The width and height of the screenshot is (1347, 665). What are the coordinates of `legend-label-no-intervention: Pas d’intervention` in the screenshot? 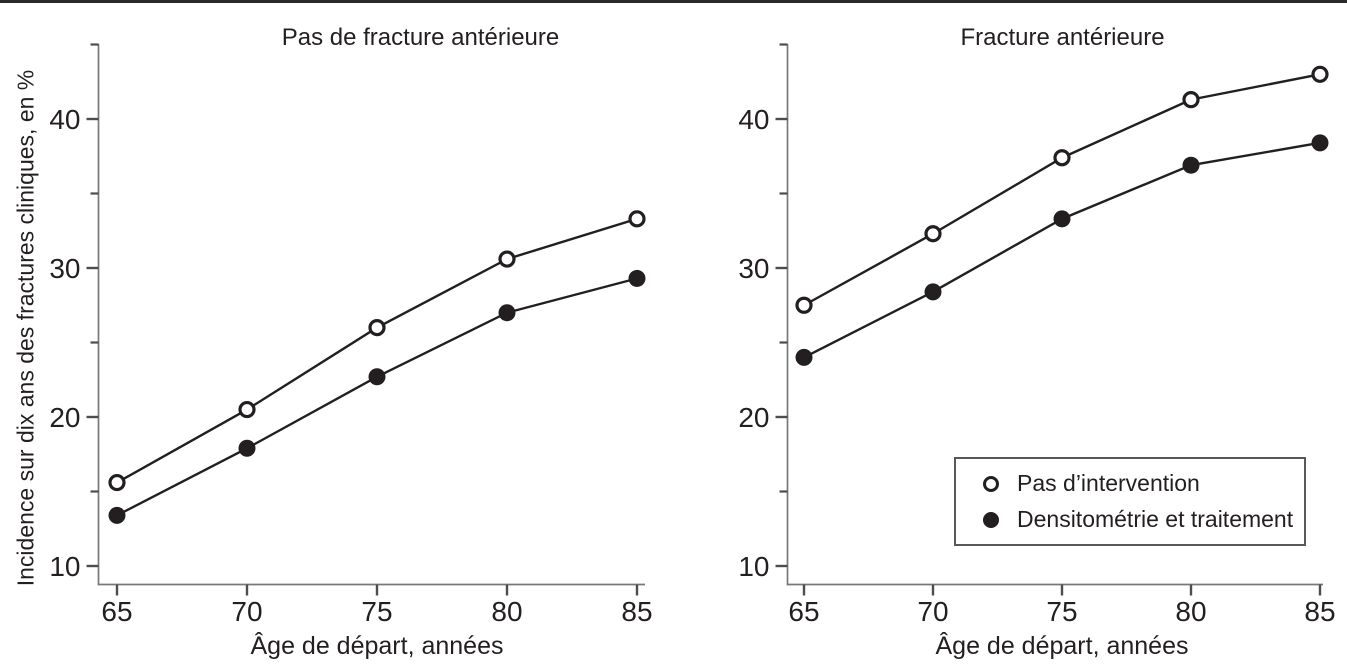 It's located at (1108, 483).